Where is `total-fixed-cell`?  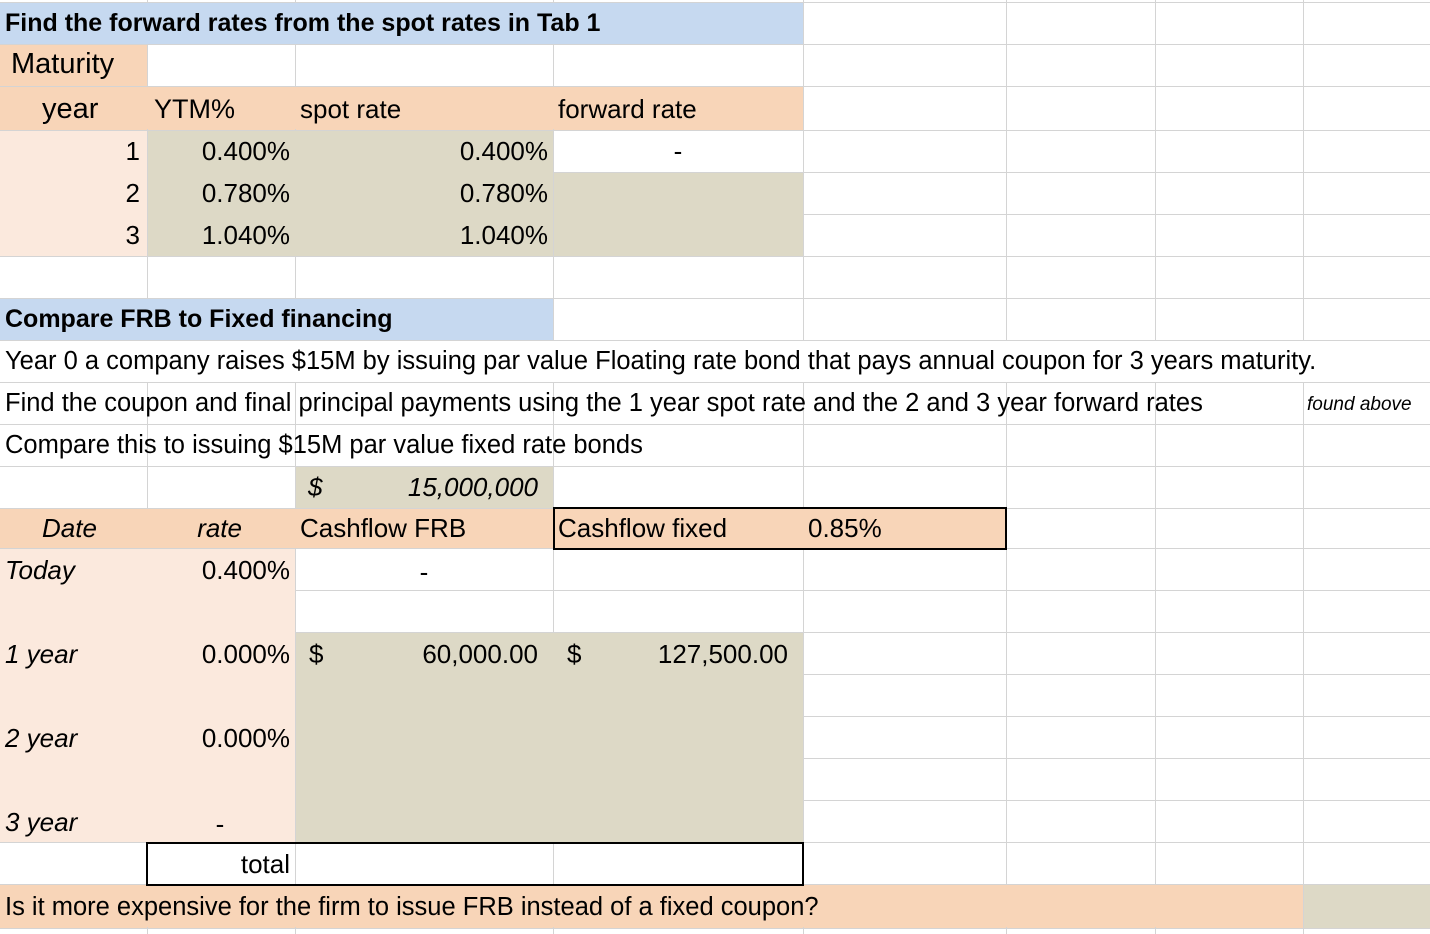
total-fixed-cell is located at coordinates (678, 864).